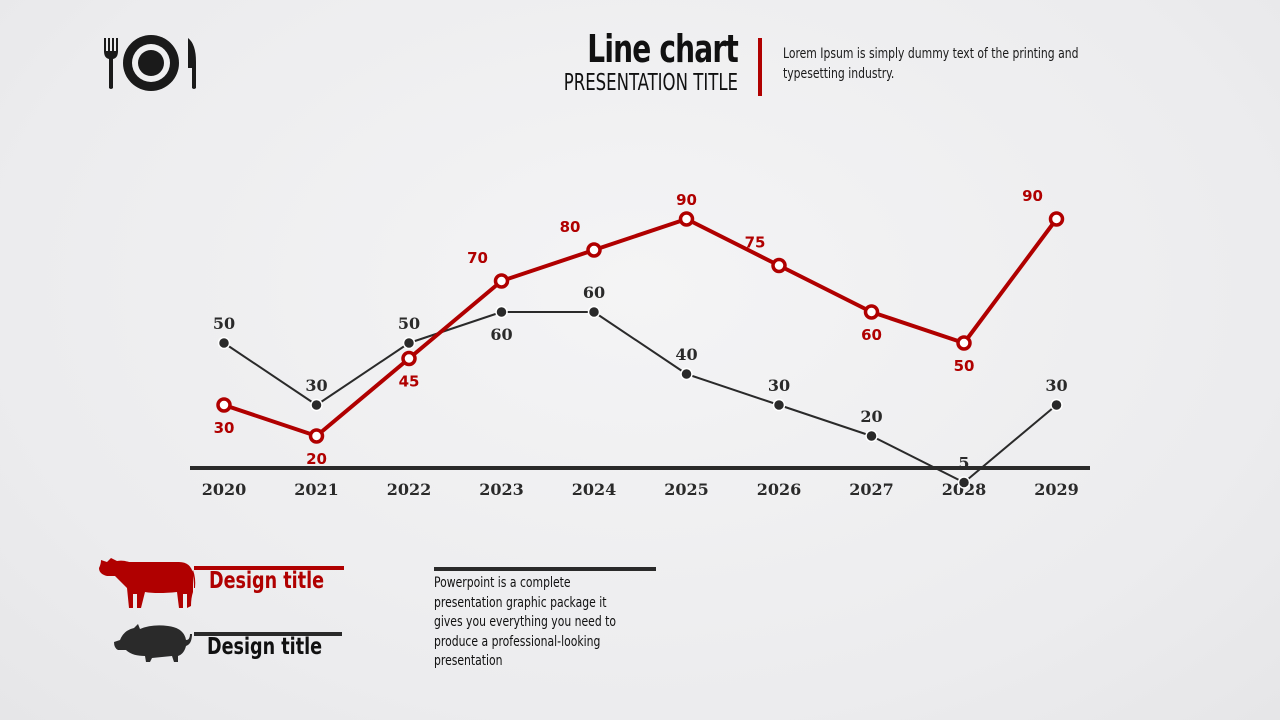 The height and width of the screenshot is (720, 1280). What do you see at coordinates (265, 647) in the screenshot?
I see `legend-label-dark: Design title` at bounding box center [265, 647].